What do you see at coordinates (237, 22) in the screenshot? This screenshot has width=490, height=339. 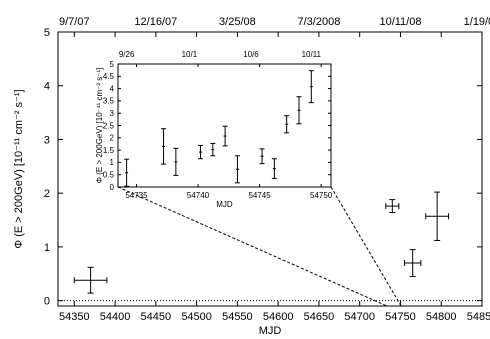 I see `top-axis-date-label: 3/25/08` at bounding box center [237, 22].